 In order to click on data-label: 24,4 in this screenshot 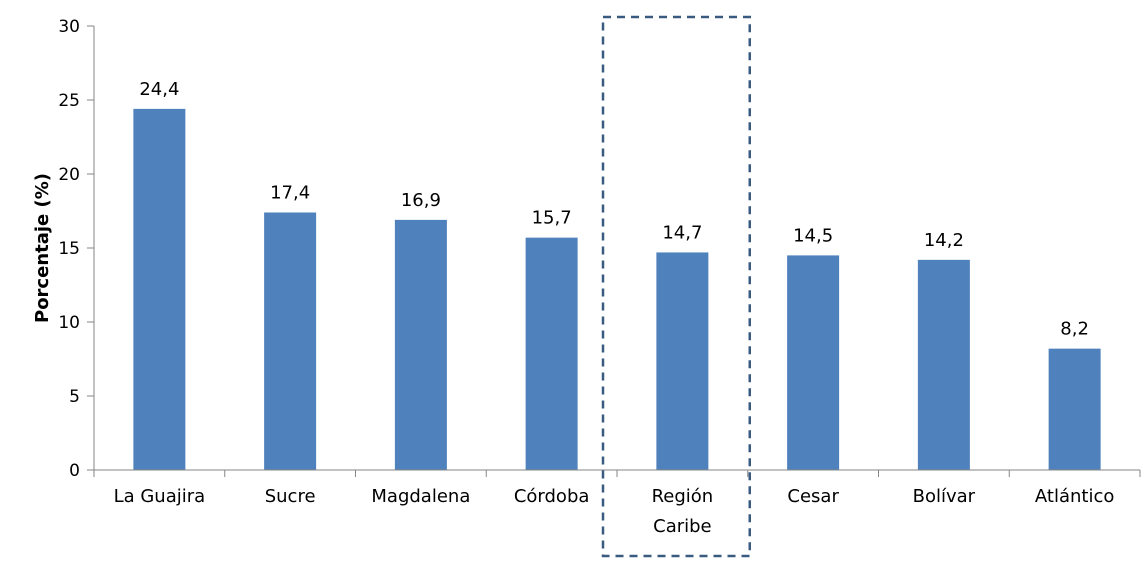, I will do `click(159, 89)`.